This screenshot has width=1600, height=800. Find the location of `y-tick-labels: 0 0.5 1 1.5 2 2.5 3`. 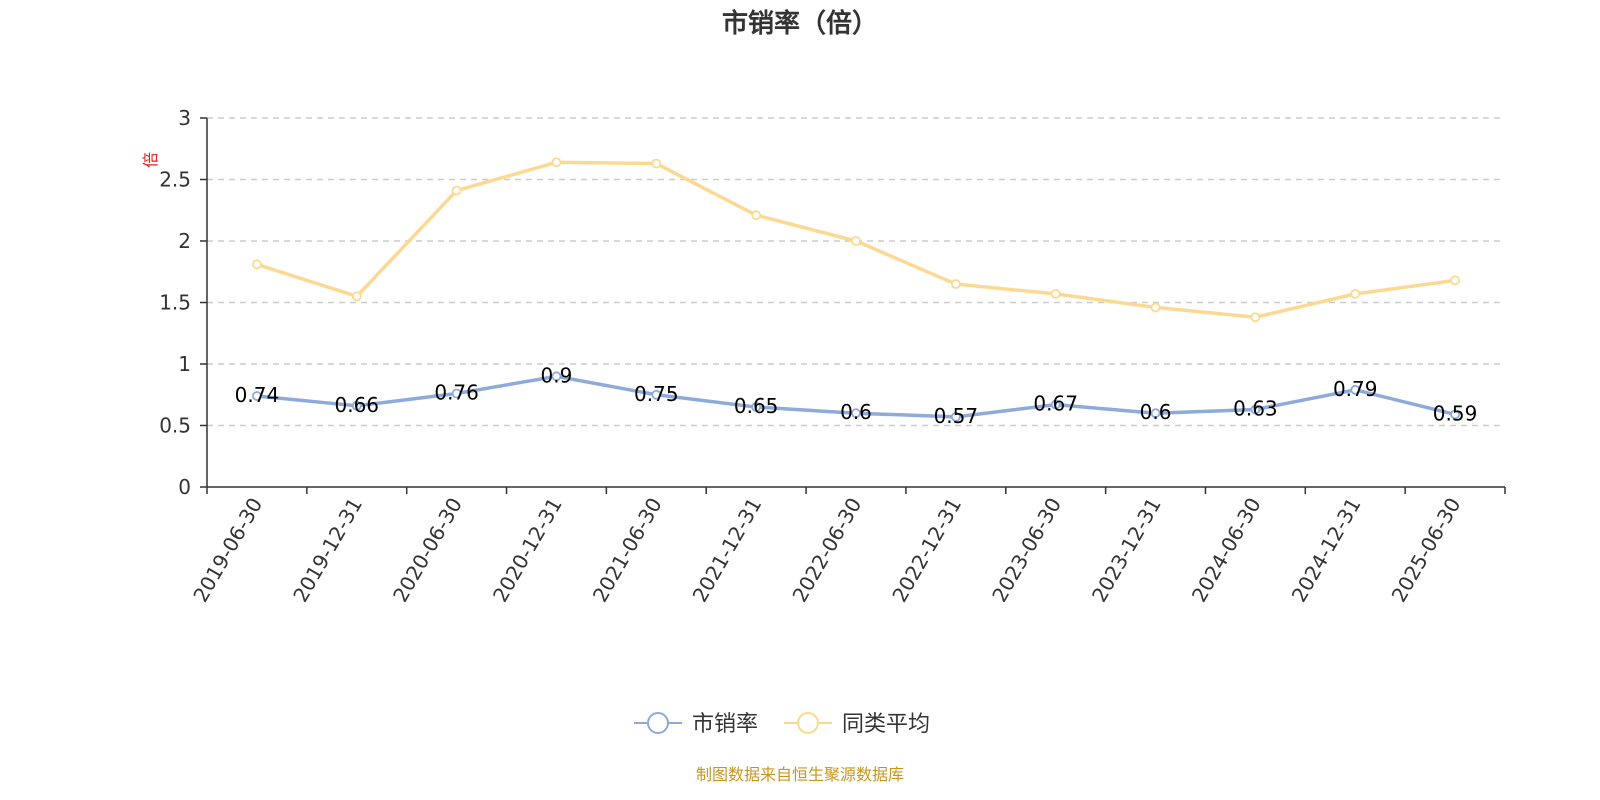

y-tick-labels: 0 0.5 1 1.5 2 2.5 3 is located at coordinates (175, 302).